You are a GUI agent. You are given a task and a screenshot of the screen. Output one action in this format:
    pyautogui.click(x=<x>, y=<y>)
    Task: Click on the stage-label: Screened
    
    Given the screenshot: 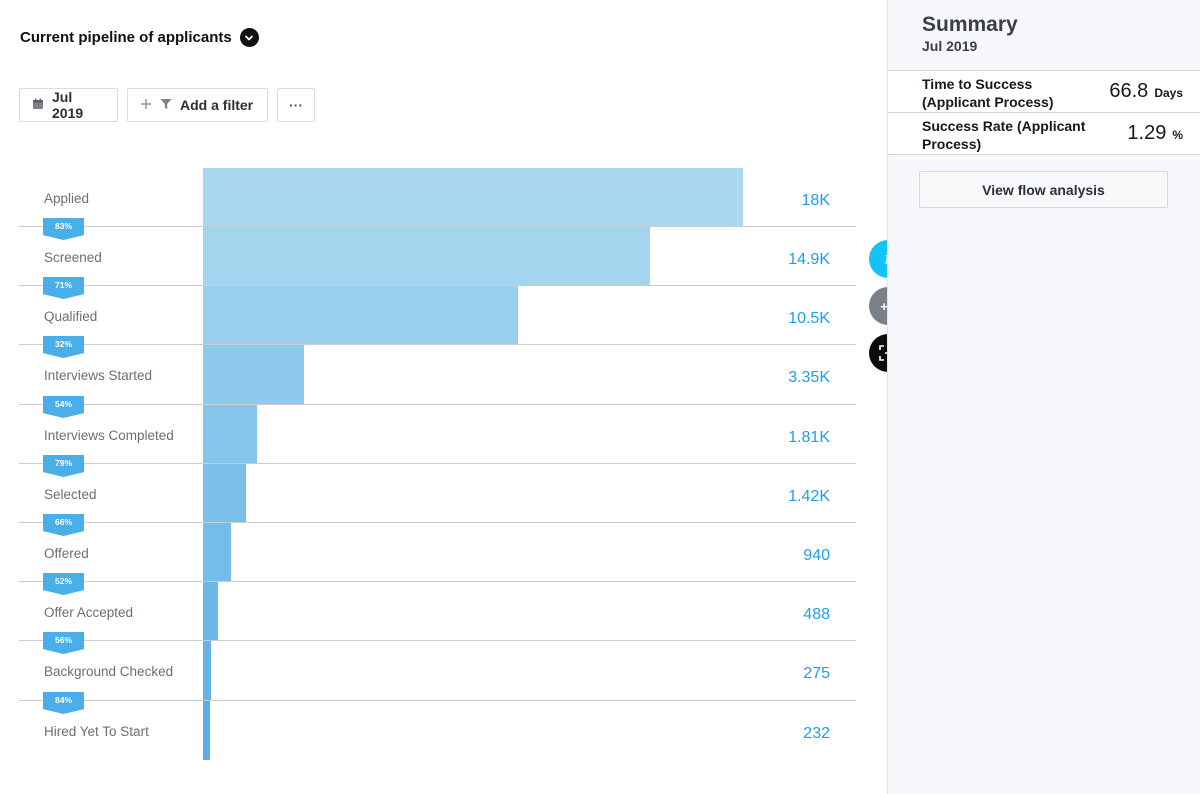 What is the action you would take?
    pyautogui.click(x=73, y=257)
    